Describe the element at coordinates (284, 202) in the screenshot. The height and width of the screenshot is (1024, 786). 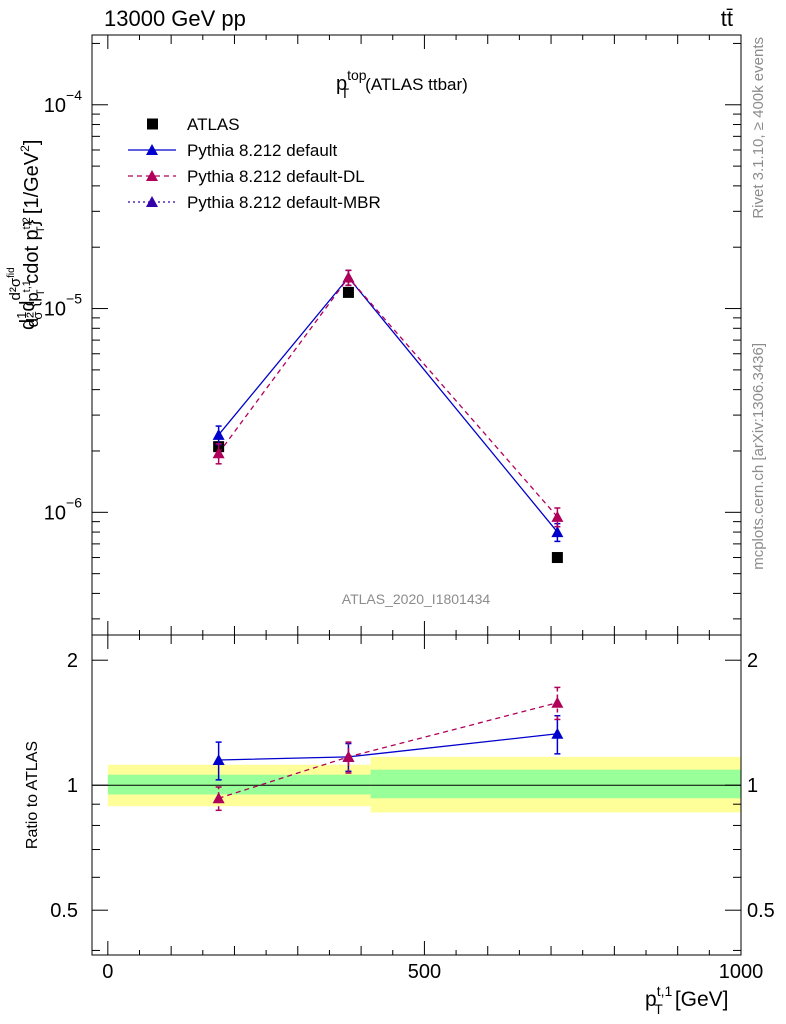
I see `legend-label: Pythia 8.212 default-MBR` at that location.